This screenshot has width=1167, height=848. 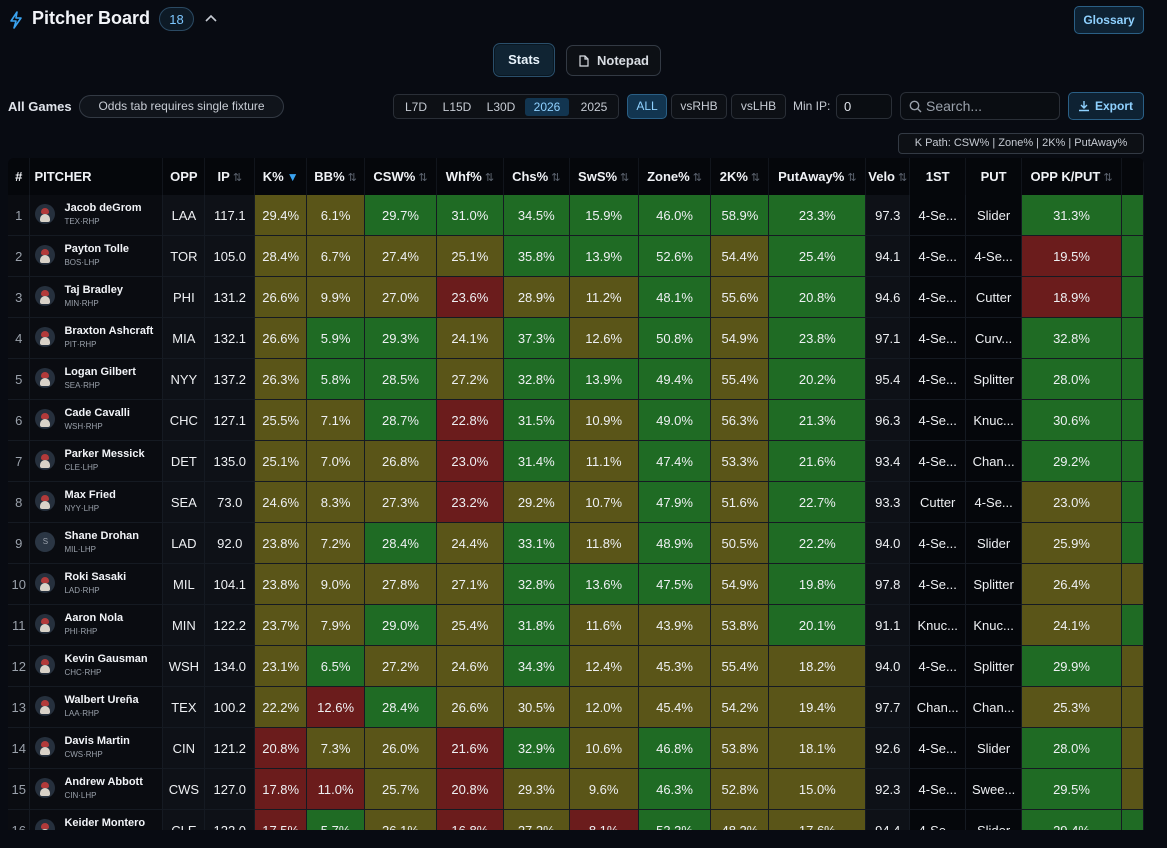 I want to click on stat-cell: 26.6%, so click(x=281, y=338).